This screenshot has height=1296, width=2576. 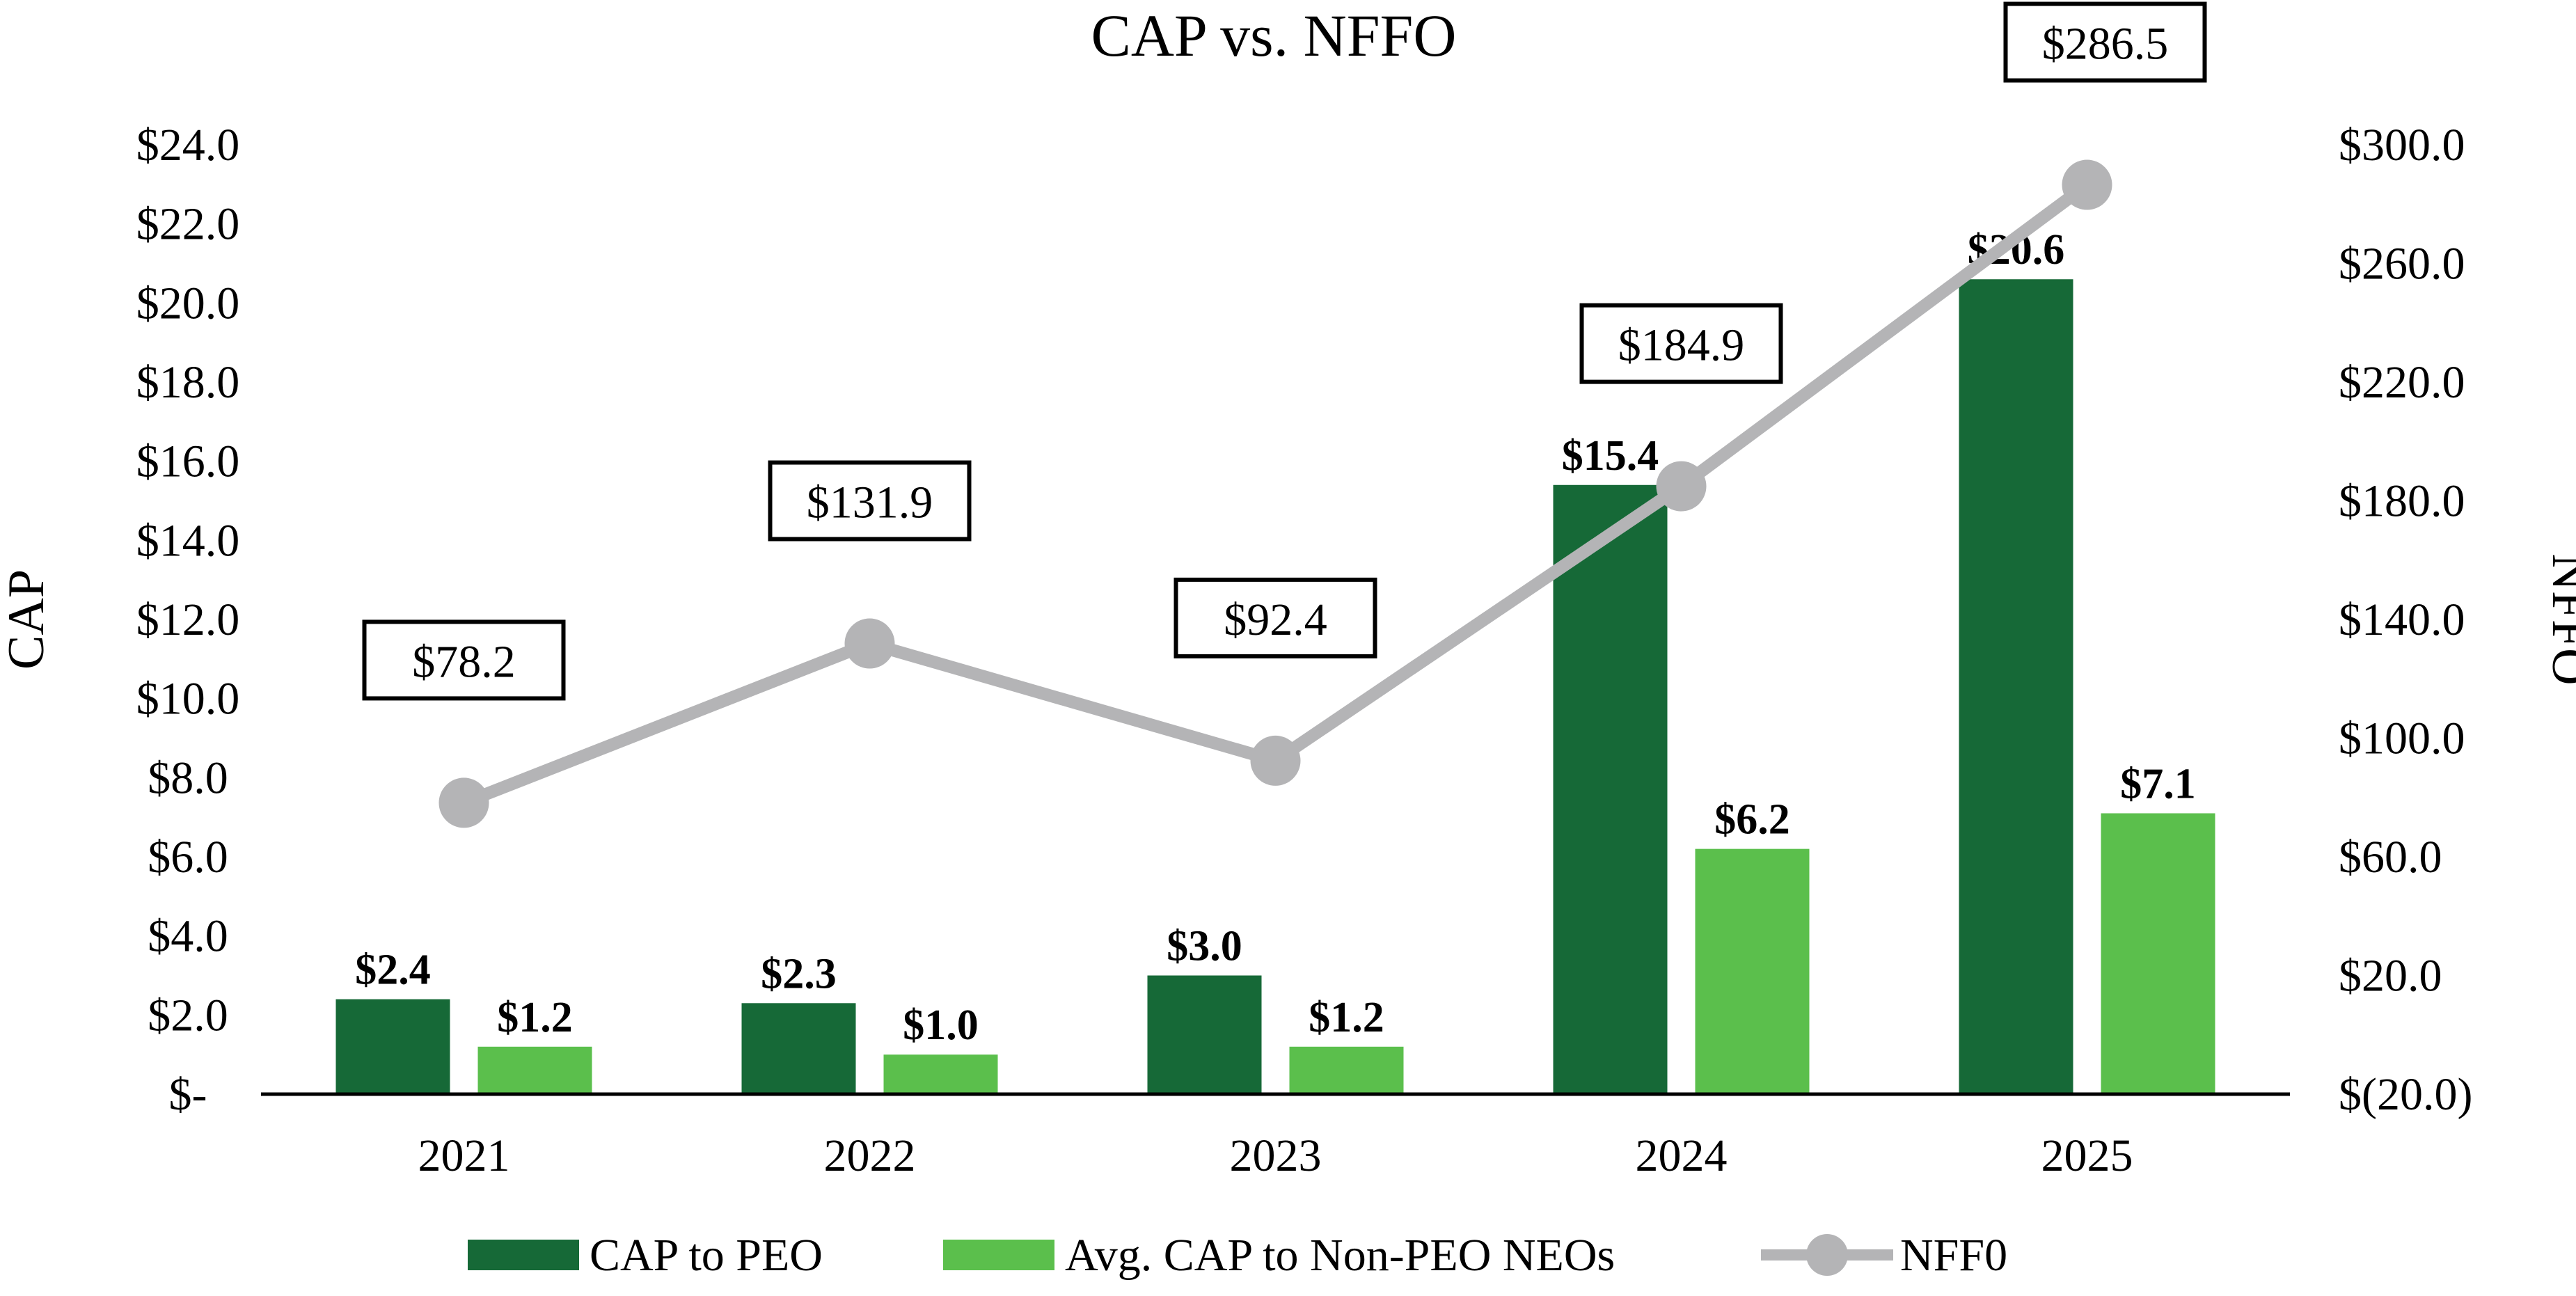 What do you see at coordinates (2402, 502) in the screenshot?
I see `y2-tick-label: $180.0` at bounding box center [2402, 502].